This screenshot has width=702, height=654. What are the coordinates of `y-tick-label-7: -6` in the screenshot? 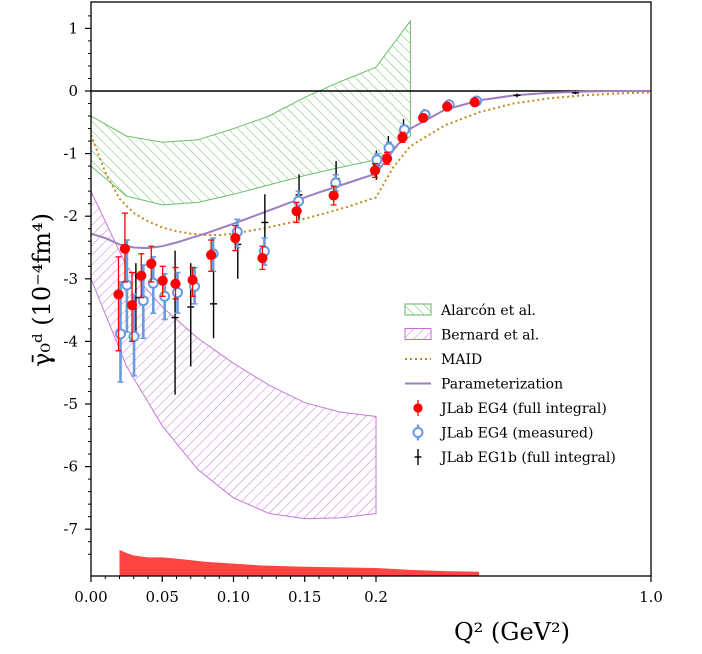 It's located at (70, 467).